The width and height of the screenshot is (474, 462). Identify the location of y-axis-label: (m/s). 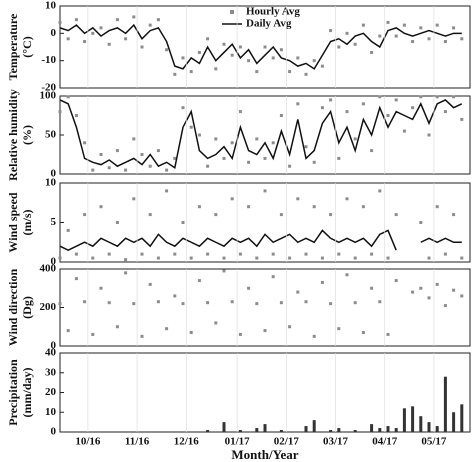
(27, 223).